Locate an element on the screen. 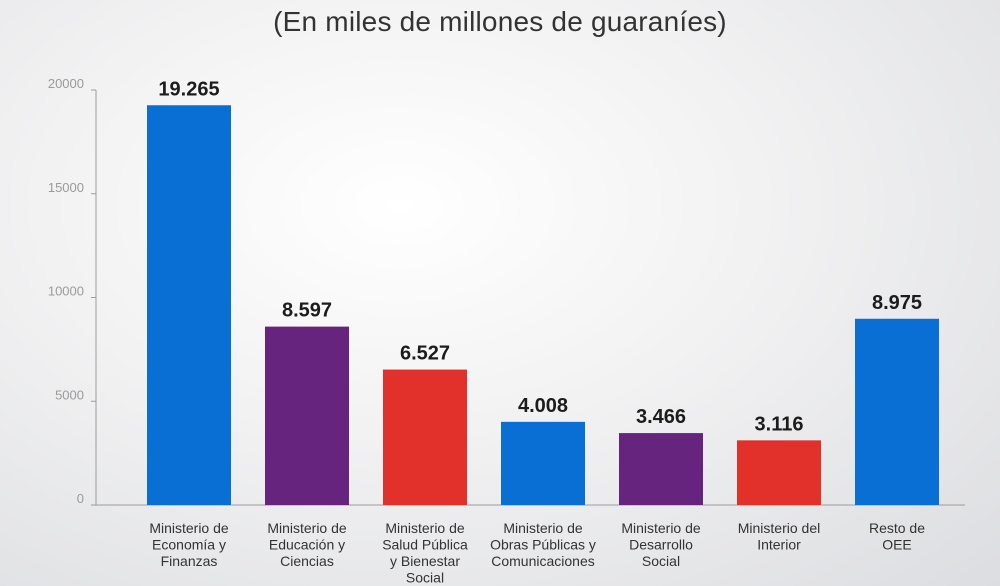 This screenshot has width=1000, height=586. x-tick-label-line: Educación y is located at coordinates (307, 545).